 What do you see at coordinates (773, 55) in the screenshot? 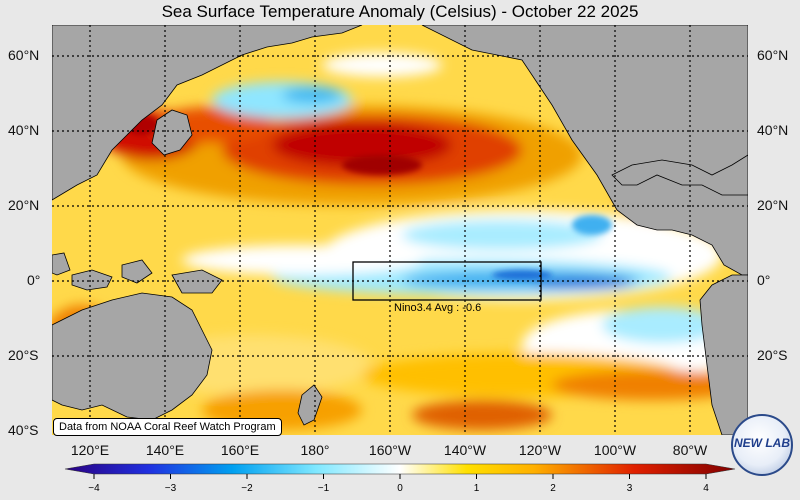
I see `lat-label-60n-right: 60°N` at bounding box center [773, 55].